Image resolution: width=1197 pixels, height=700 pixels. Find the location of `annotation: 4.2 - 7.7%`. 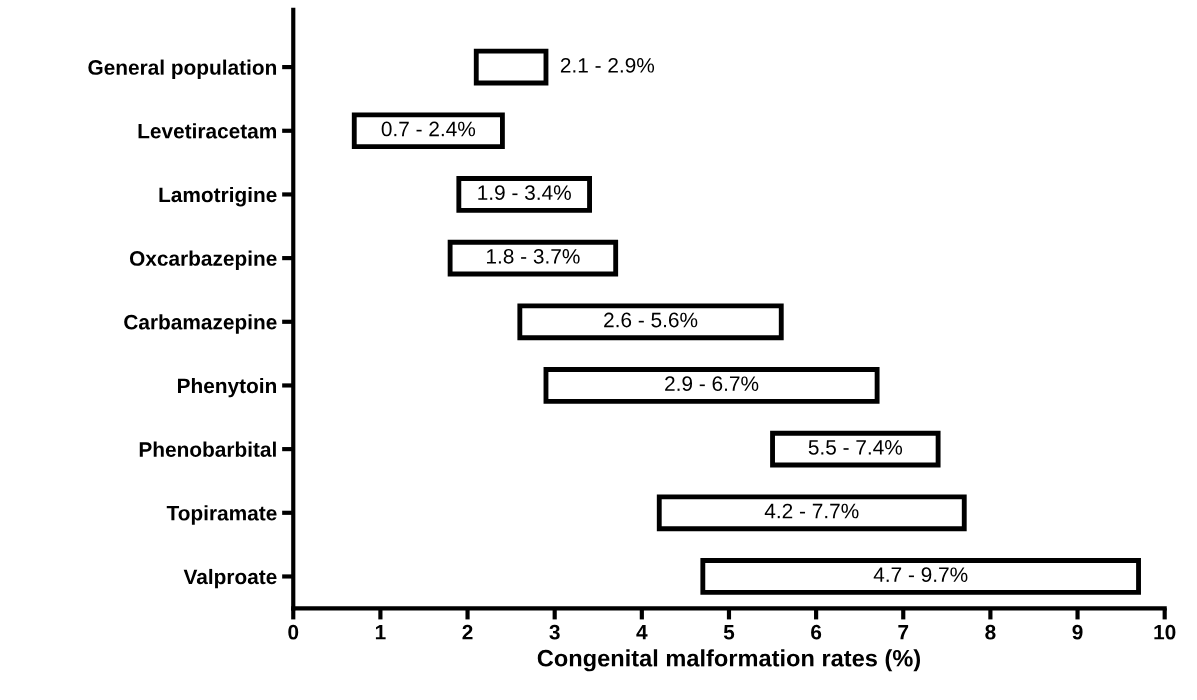

annotation: 4.2 - 7.7% is located at coordinates (811, 511).